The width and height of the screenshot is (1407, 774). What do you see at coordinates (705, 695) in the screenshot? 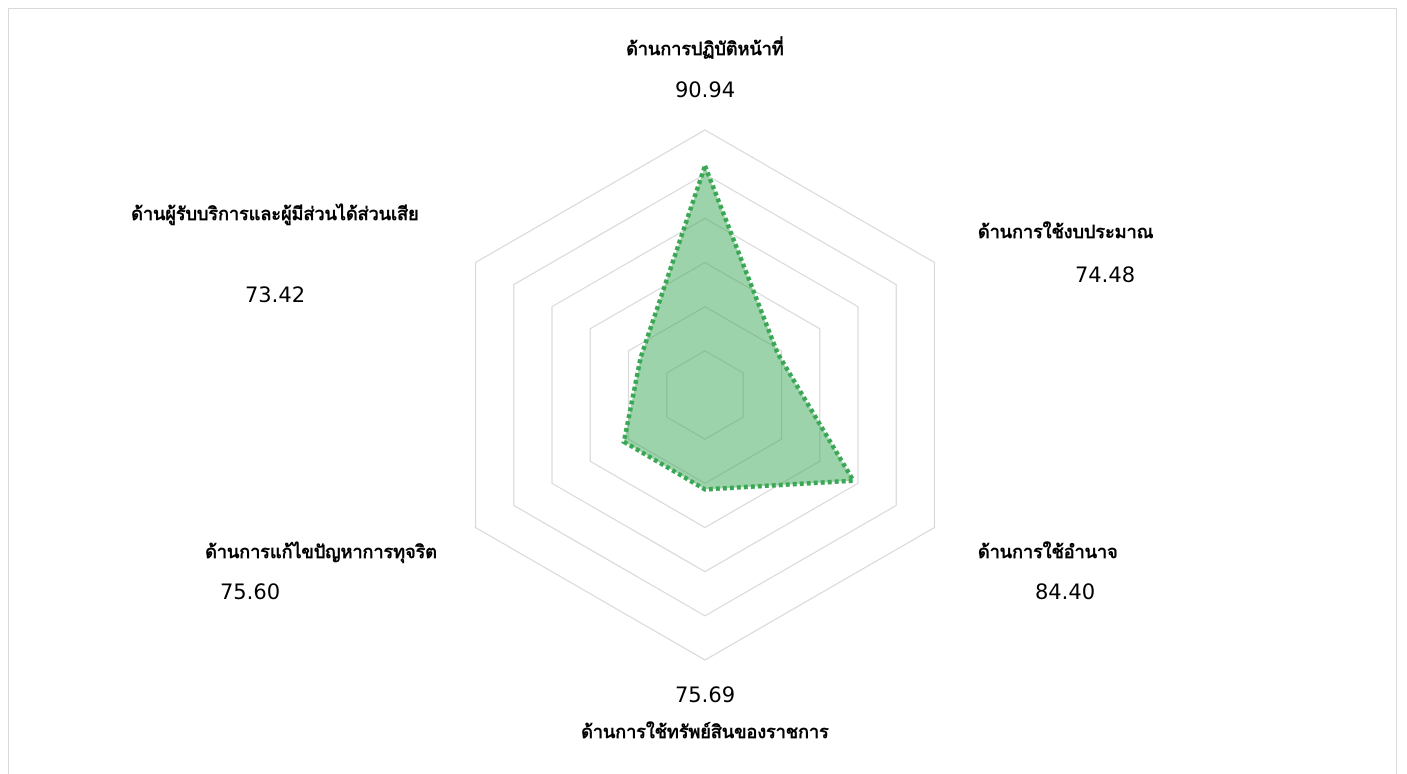
I see `value-label: 75.69` at bounding box center [705, 695].